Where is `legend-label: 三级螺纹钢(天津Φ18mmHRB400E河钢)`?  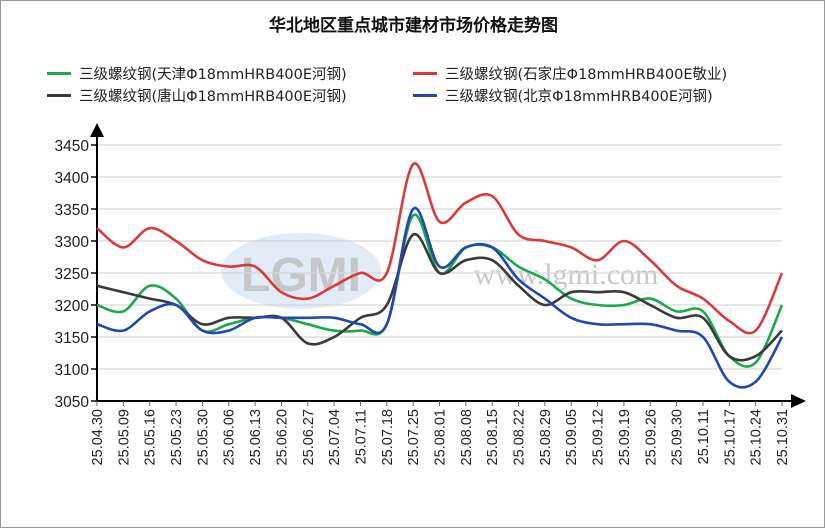
legend-label: 三级螺纹钢(天津Φ18mmHRB400E河钢) is located at coordinates (213, 75).